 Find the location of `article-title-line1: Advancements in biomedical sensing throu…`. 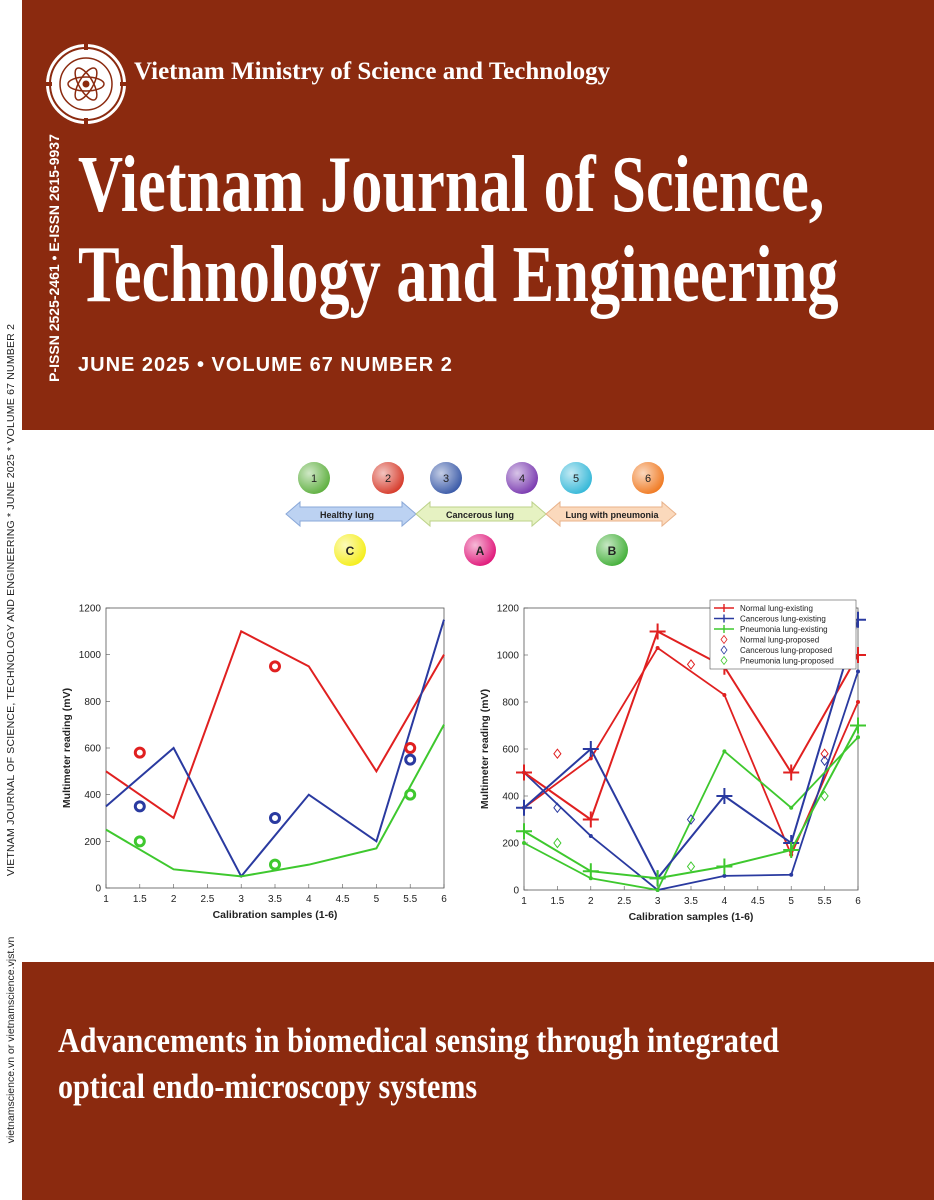

article-title-line1: Advancements in biomedical sensing throu… is located at coordinates (419, 1040).